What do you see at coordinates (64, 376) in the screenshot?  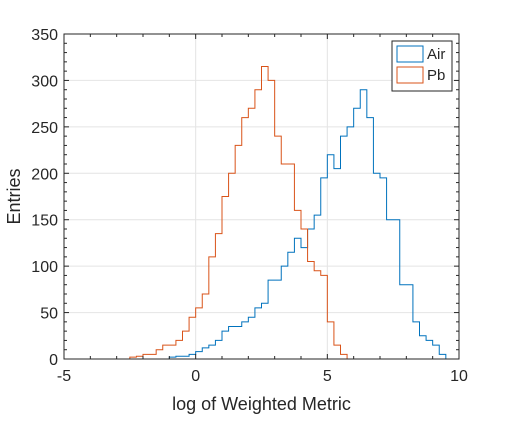 I see `x-tick-label: -5` at bounding box center [64, 376].